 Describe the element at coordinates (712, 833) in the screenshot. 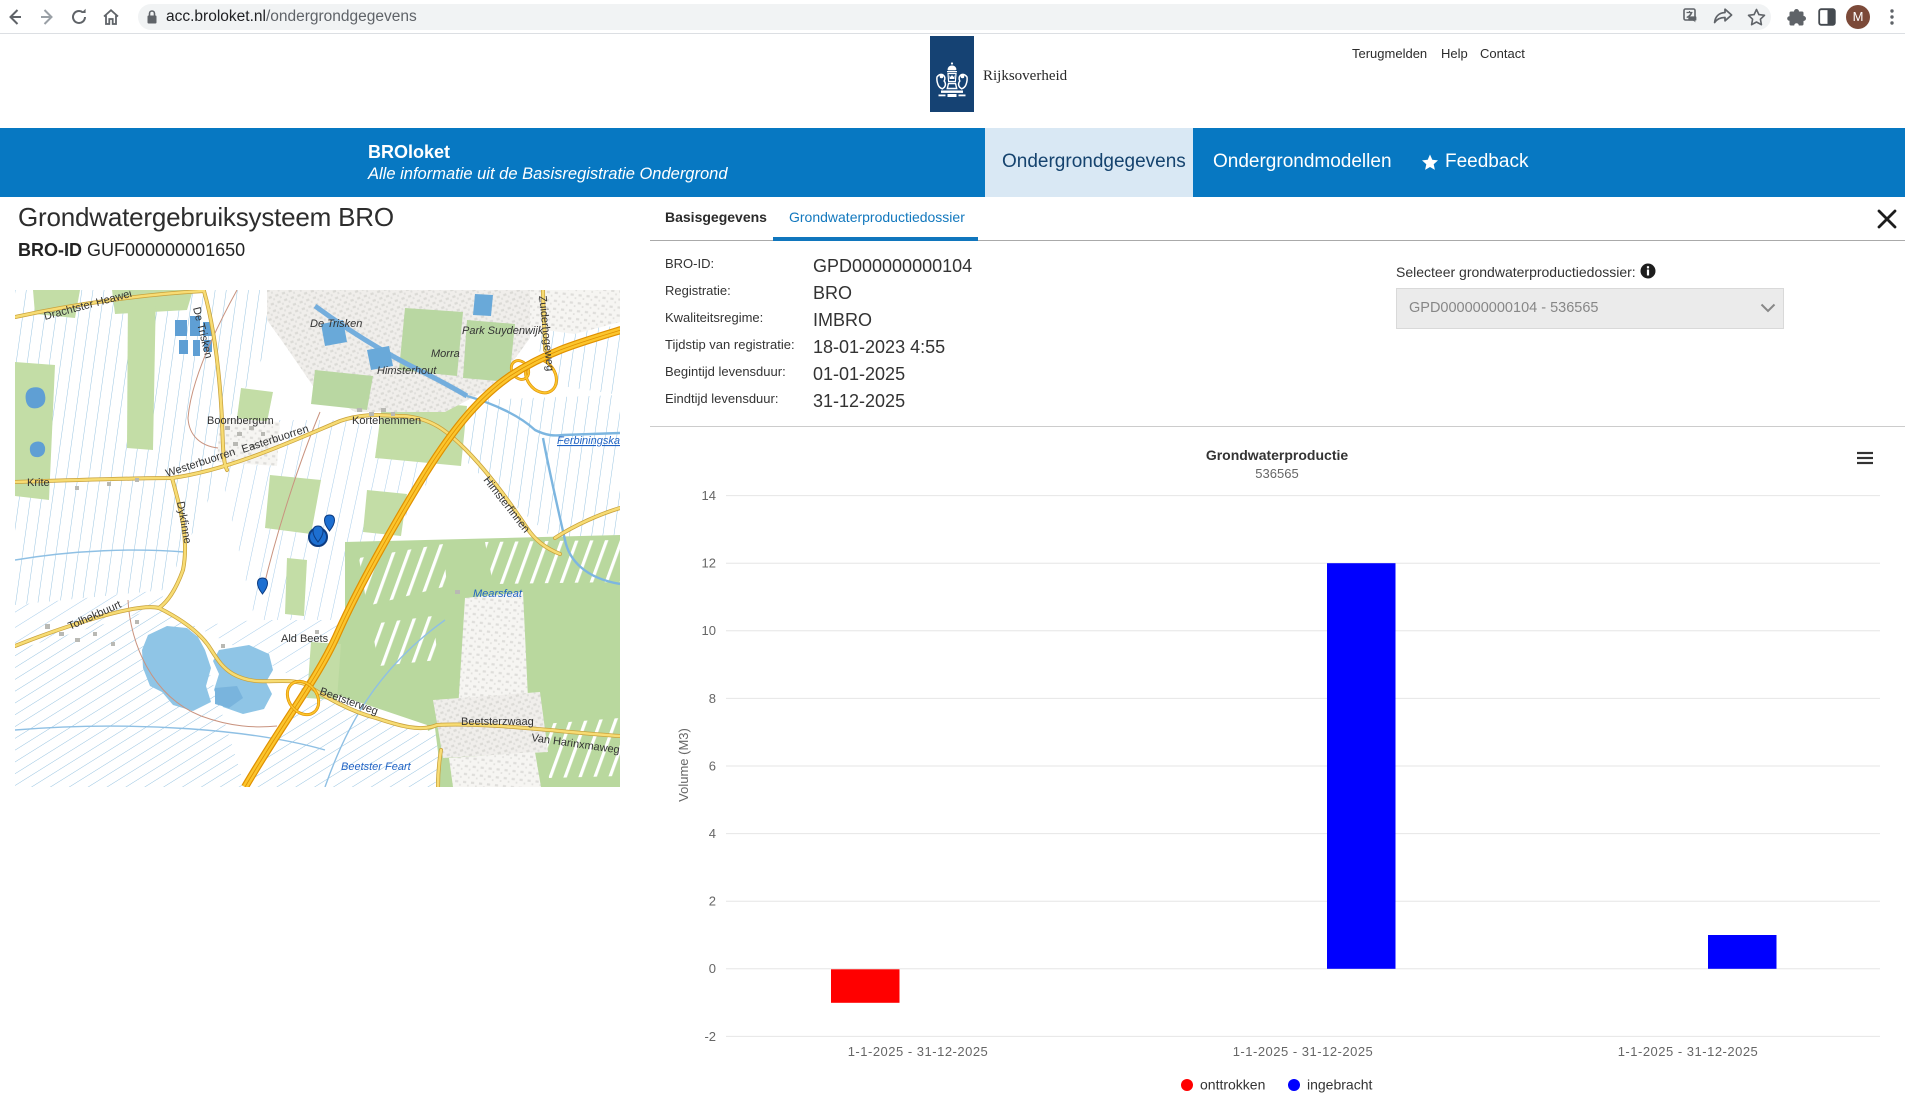

I see `svg-text: 4` at that location.